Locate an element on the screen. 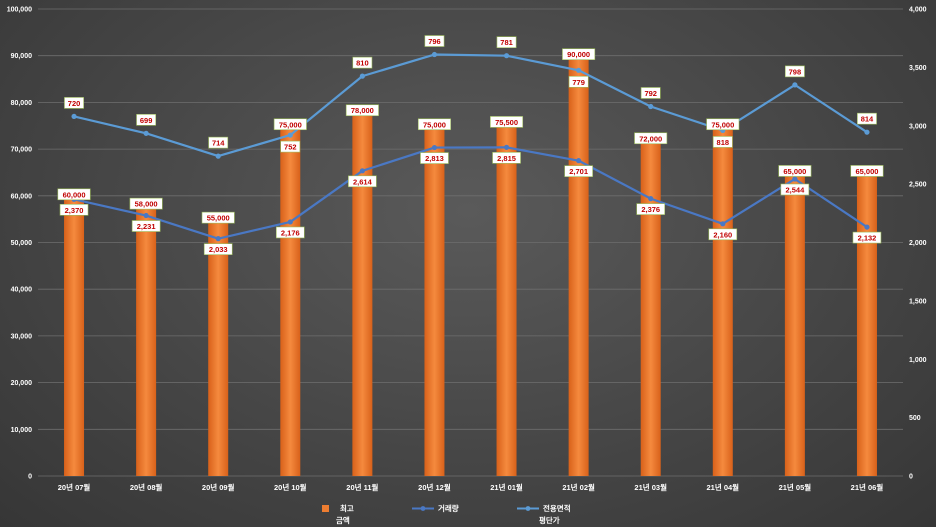 The width and height of the screenshot is (936, 527). svg-text: 60,000 is located at coordinates (74, 194).